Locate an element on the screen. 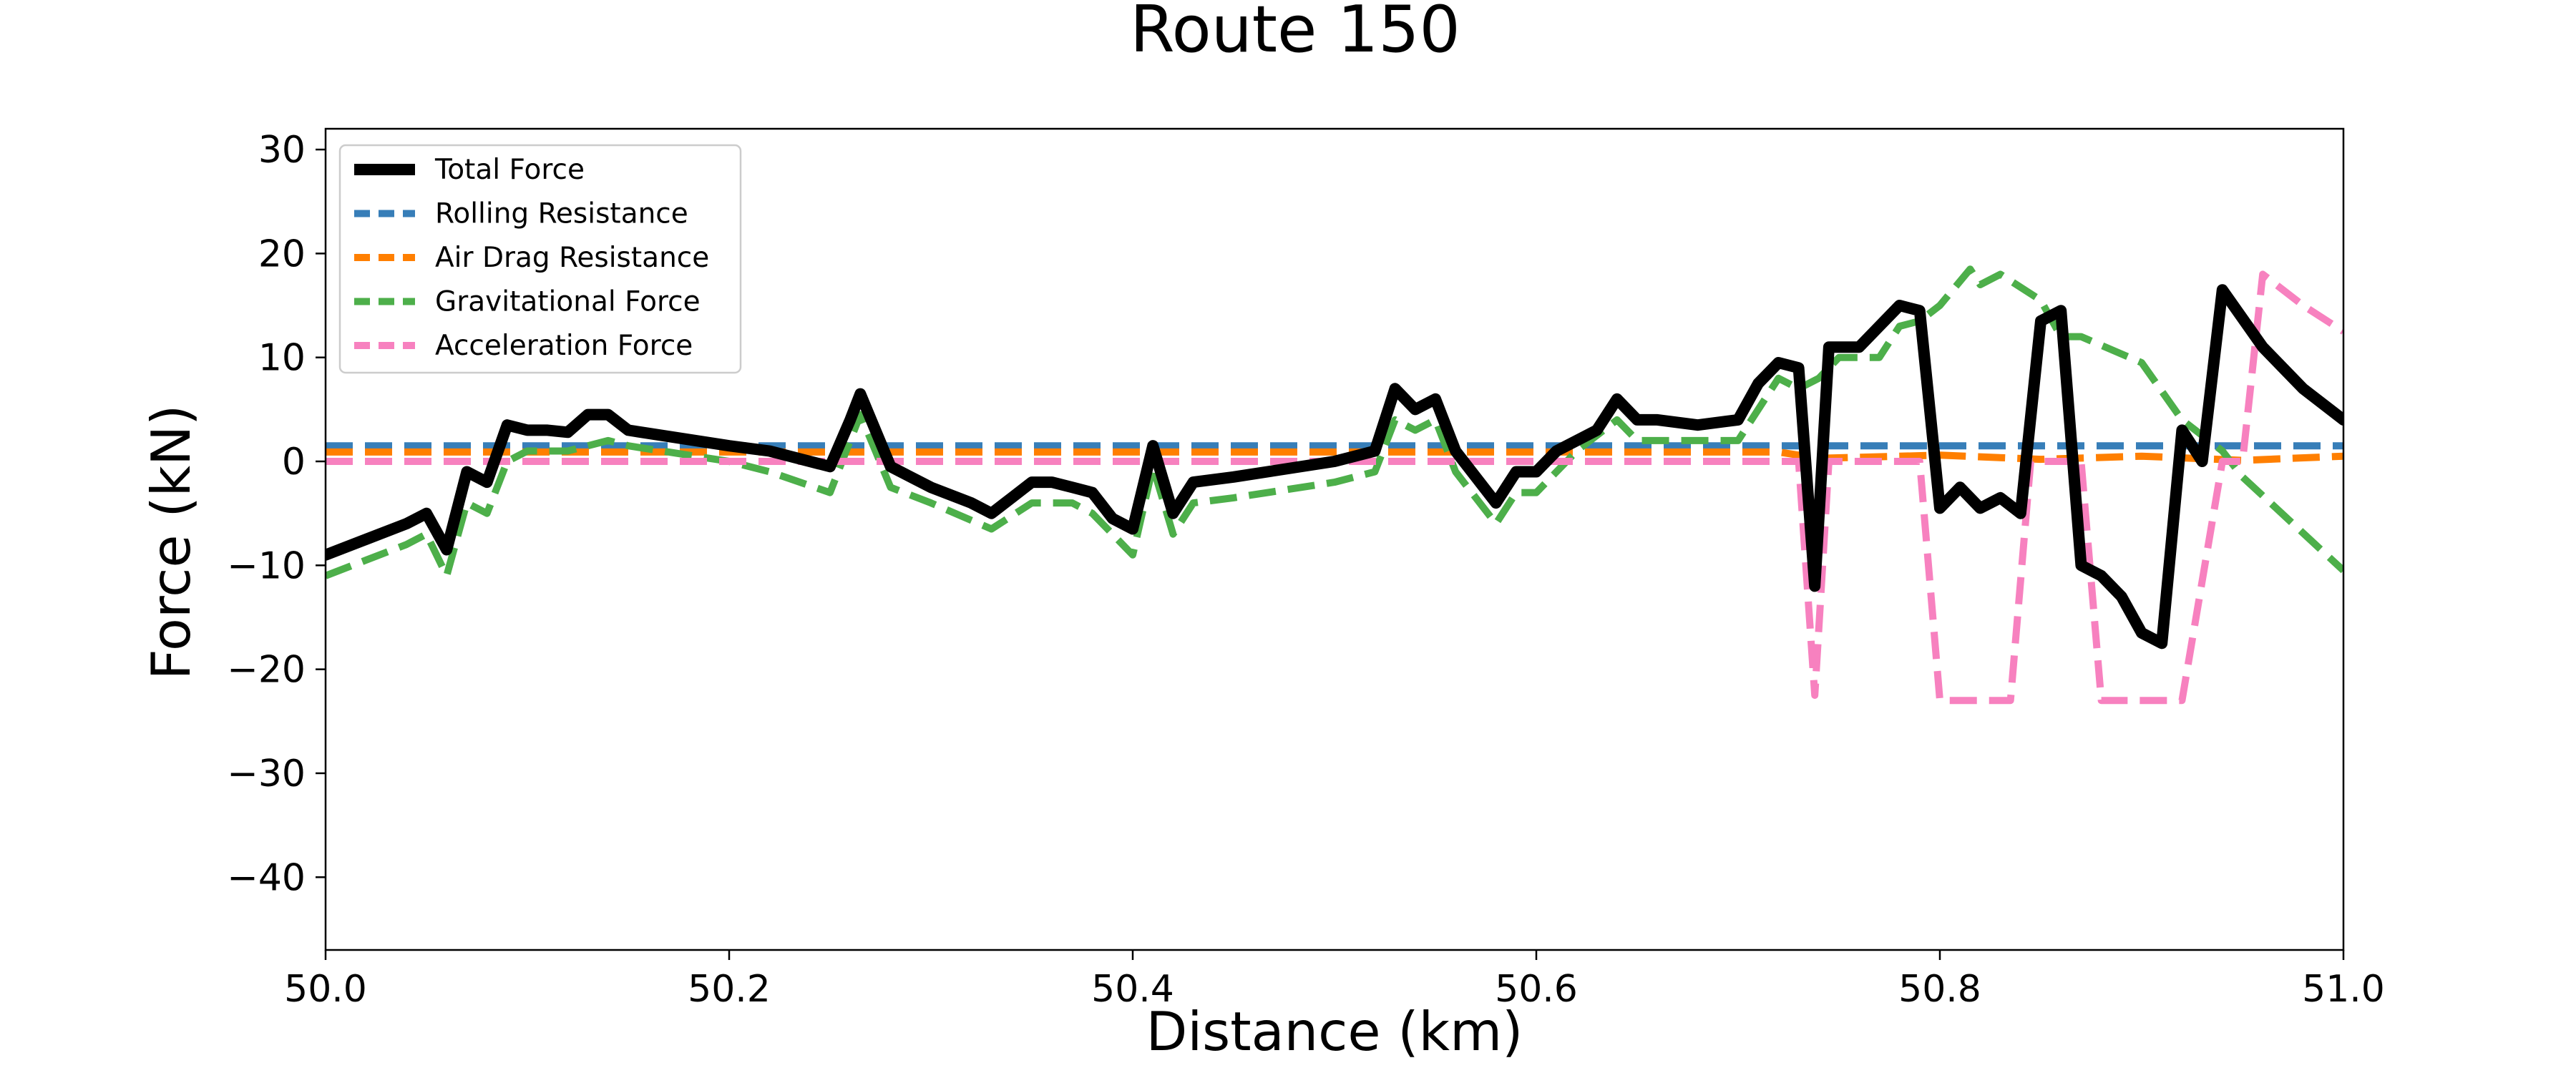  y-tick-label: −30 is located at coordinates (266, 774).